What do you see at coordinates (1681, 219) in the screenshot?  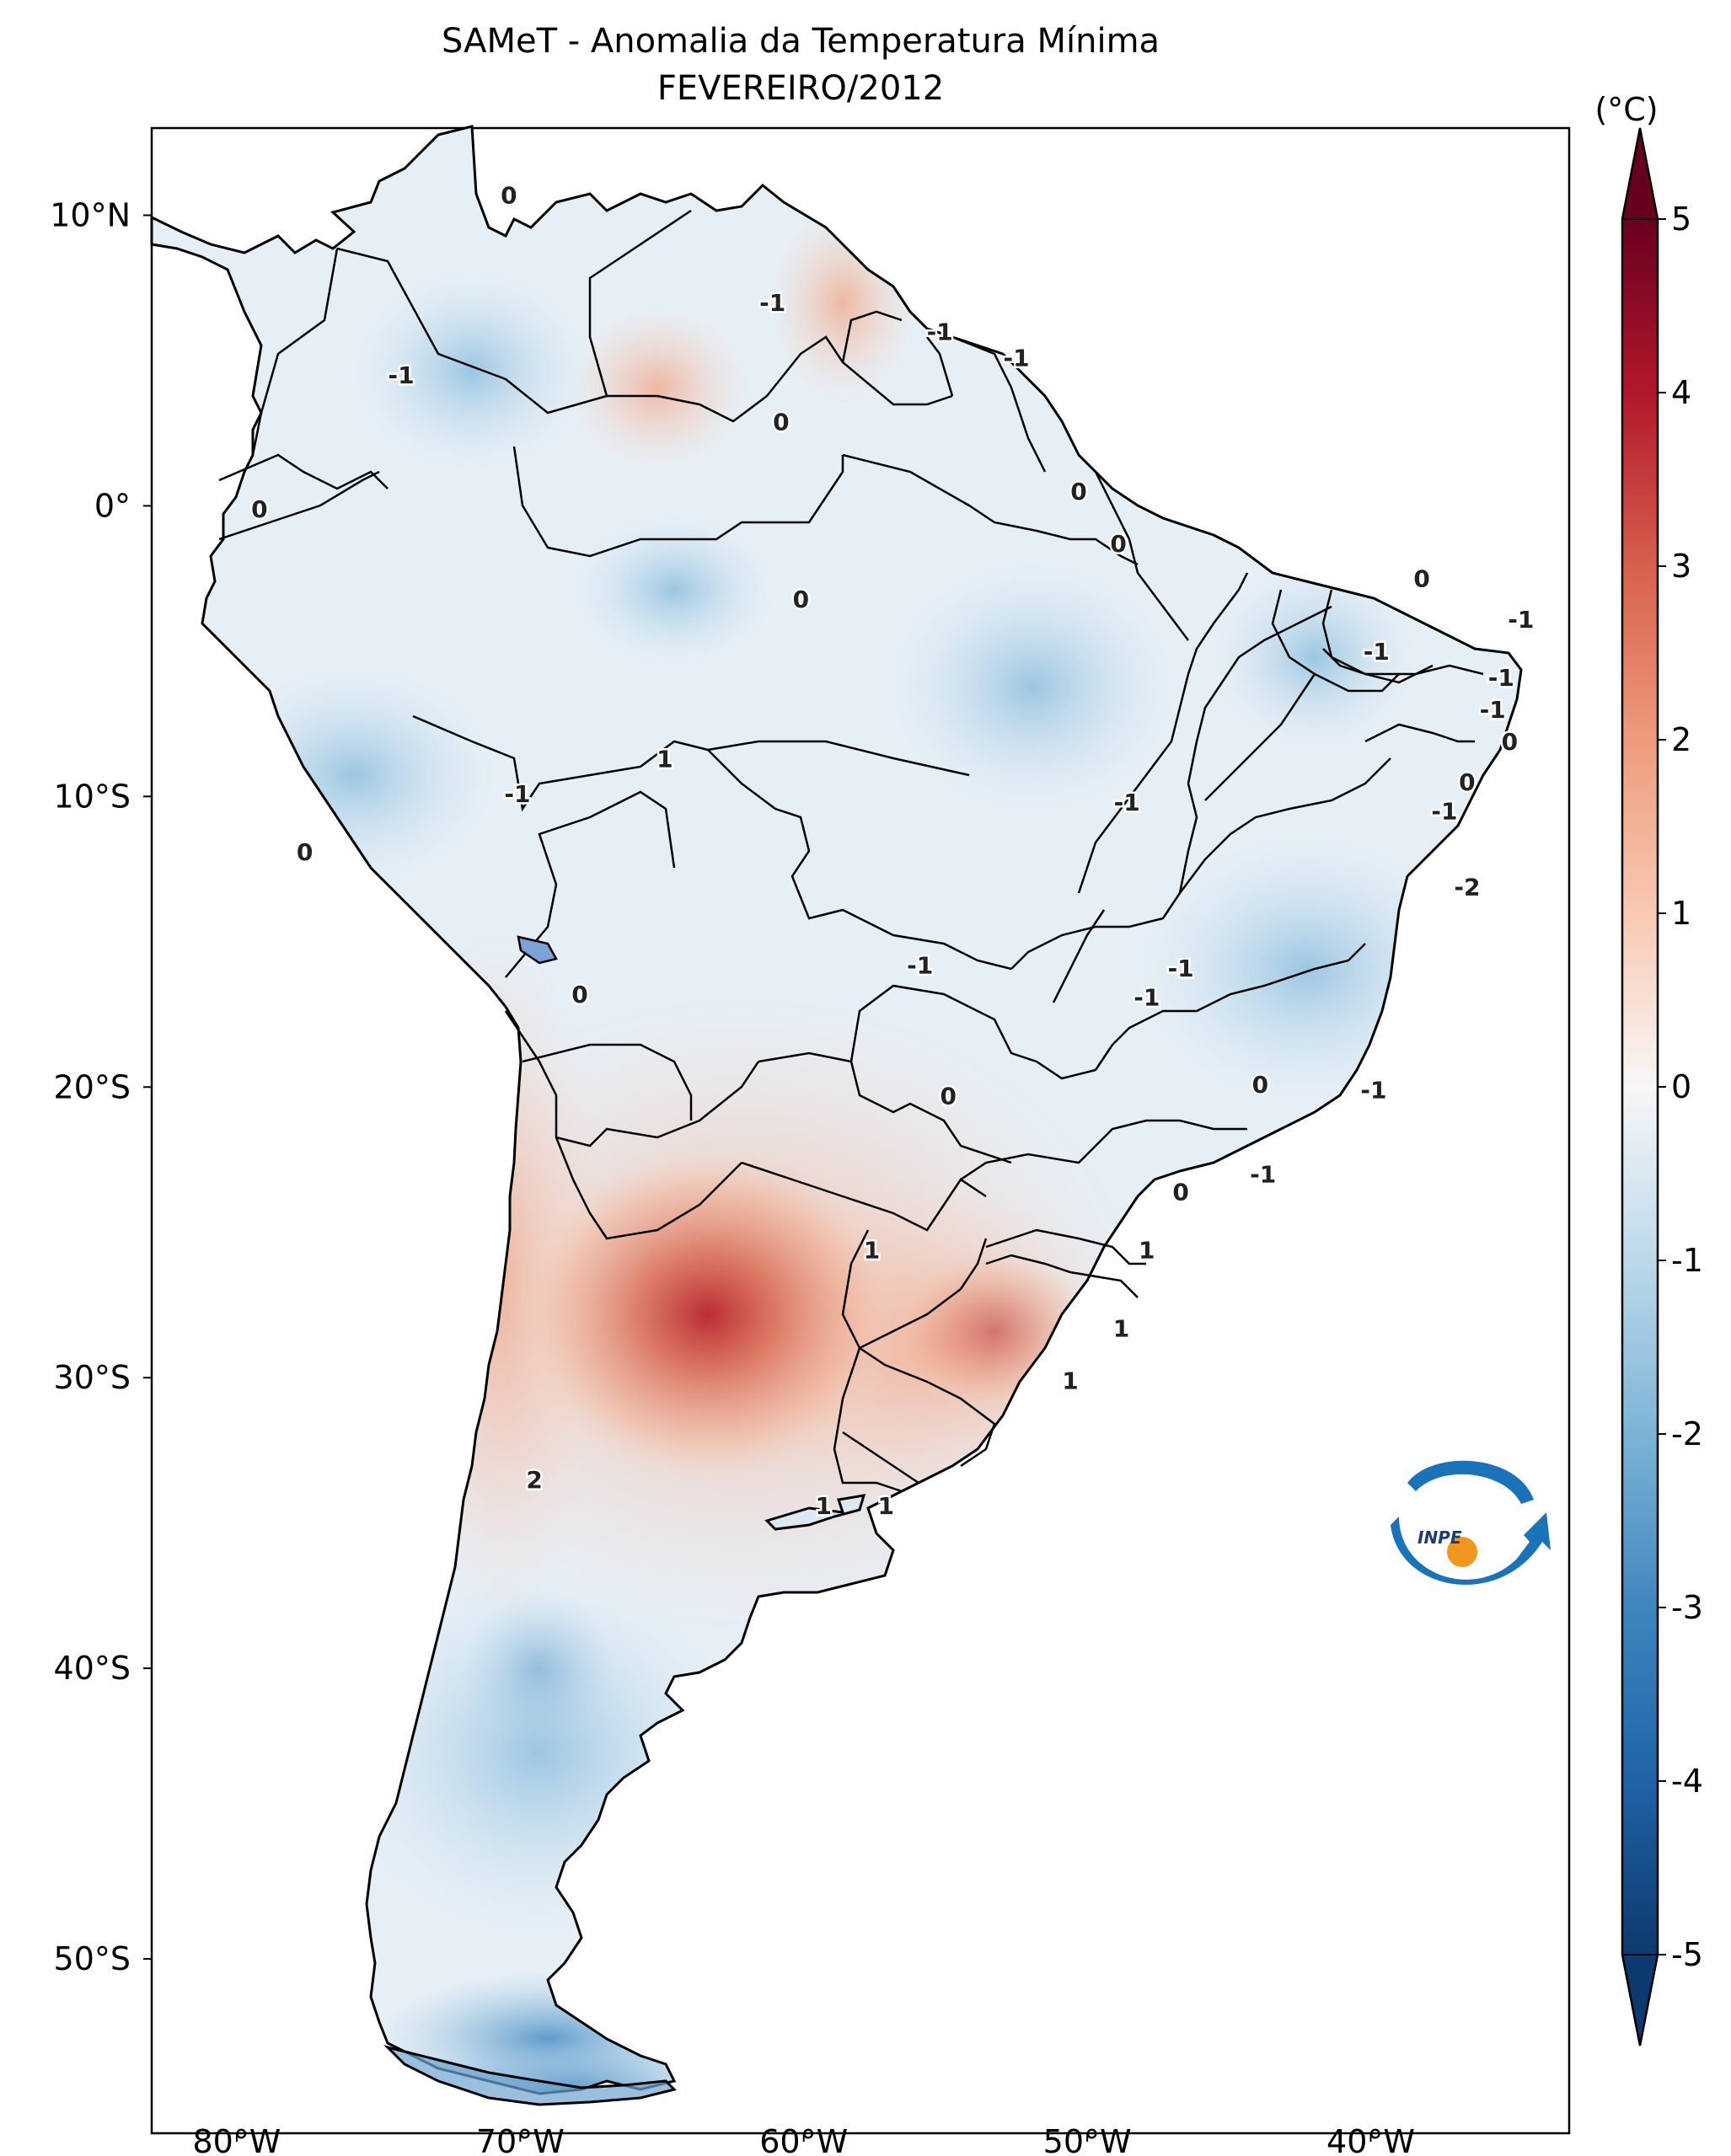 I see `colorbar-tick-label: 5` at bounding box center [1681, 219].